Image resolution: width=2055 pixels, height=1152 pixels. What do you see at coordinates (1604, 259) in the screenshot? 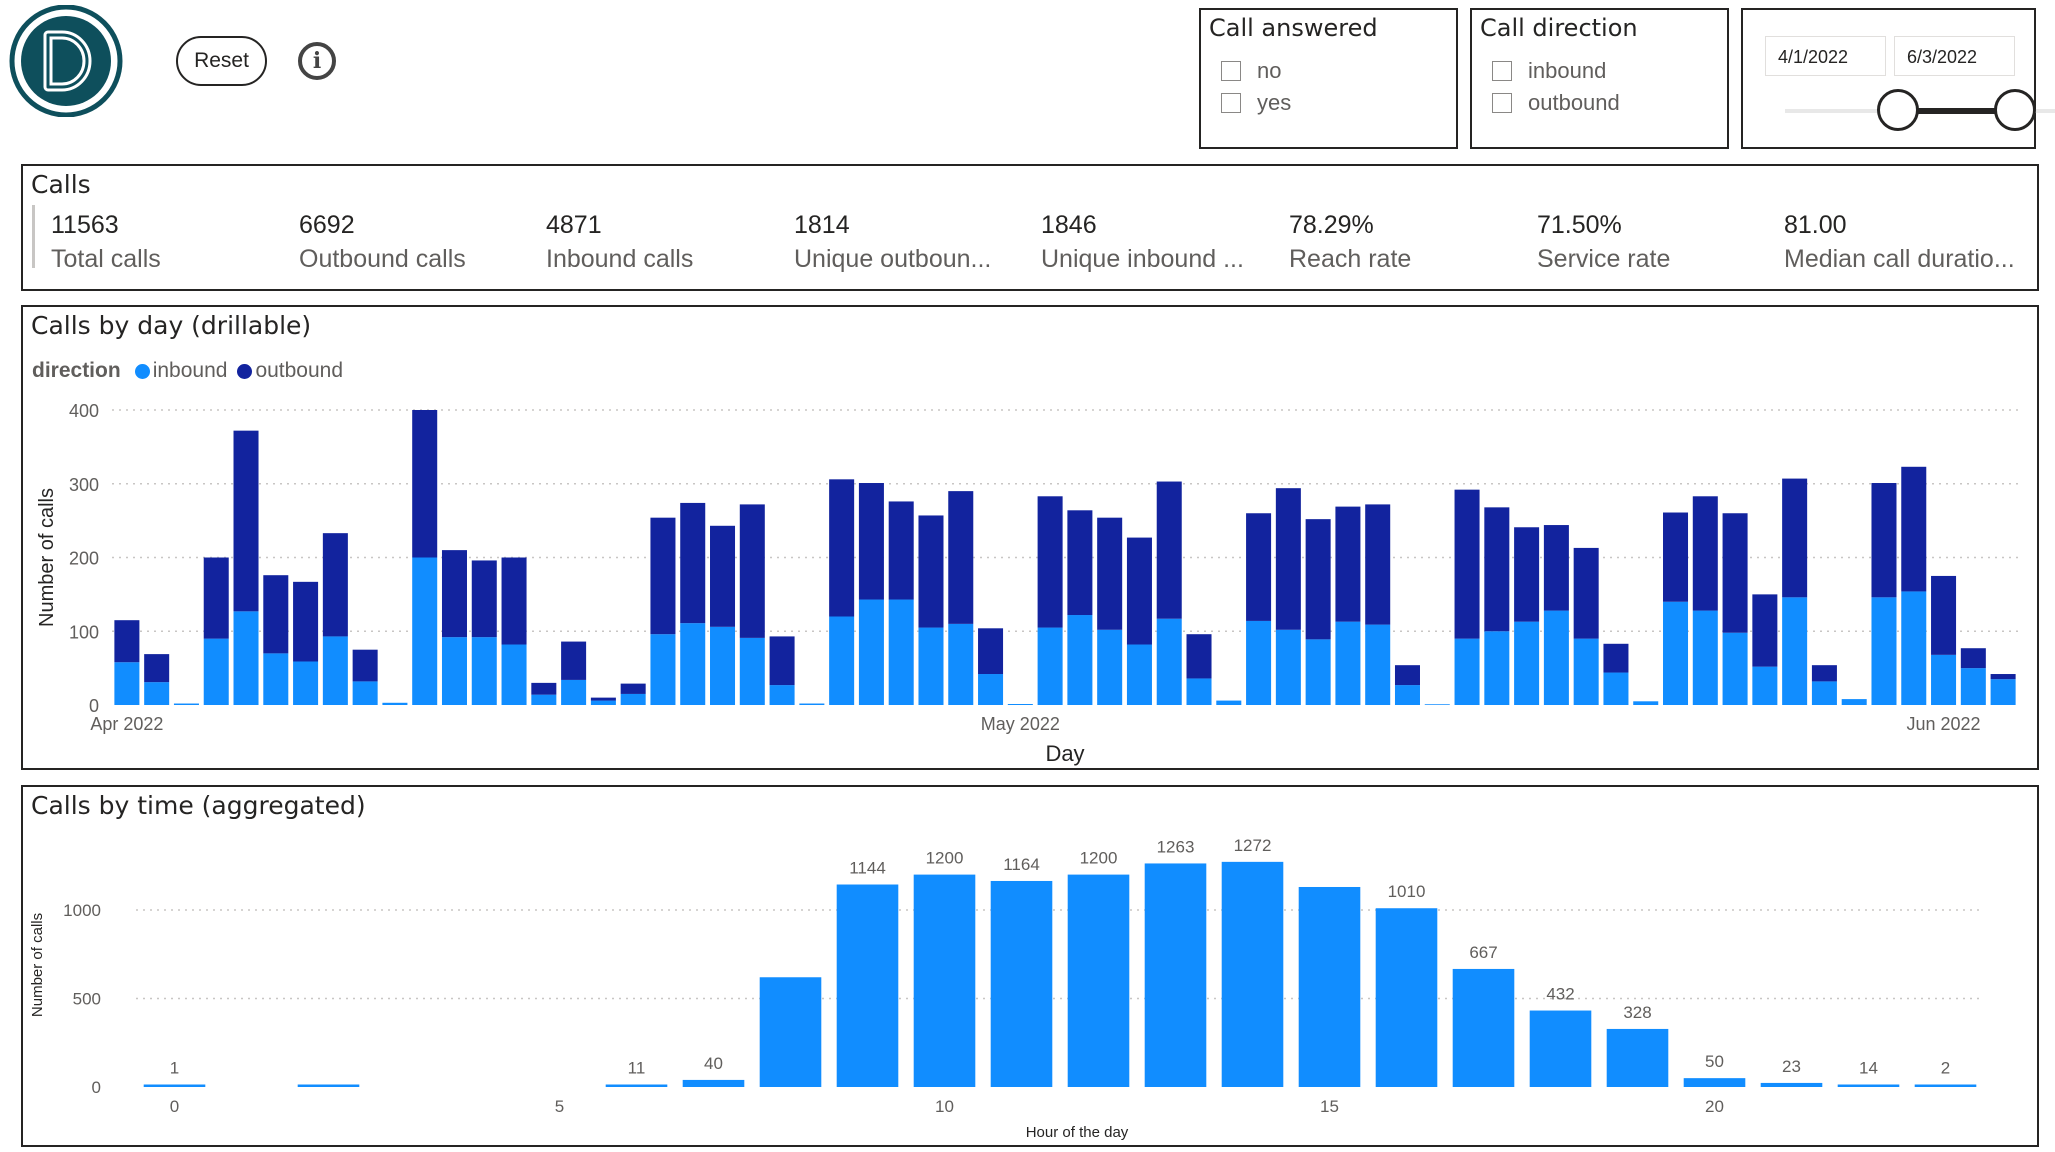
I see `kpi-label: Service rate` at bounding box center [1604, 259].